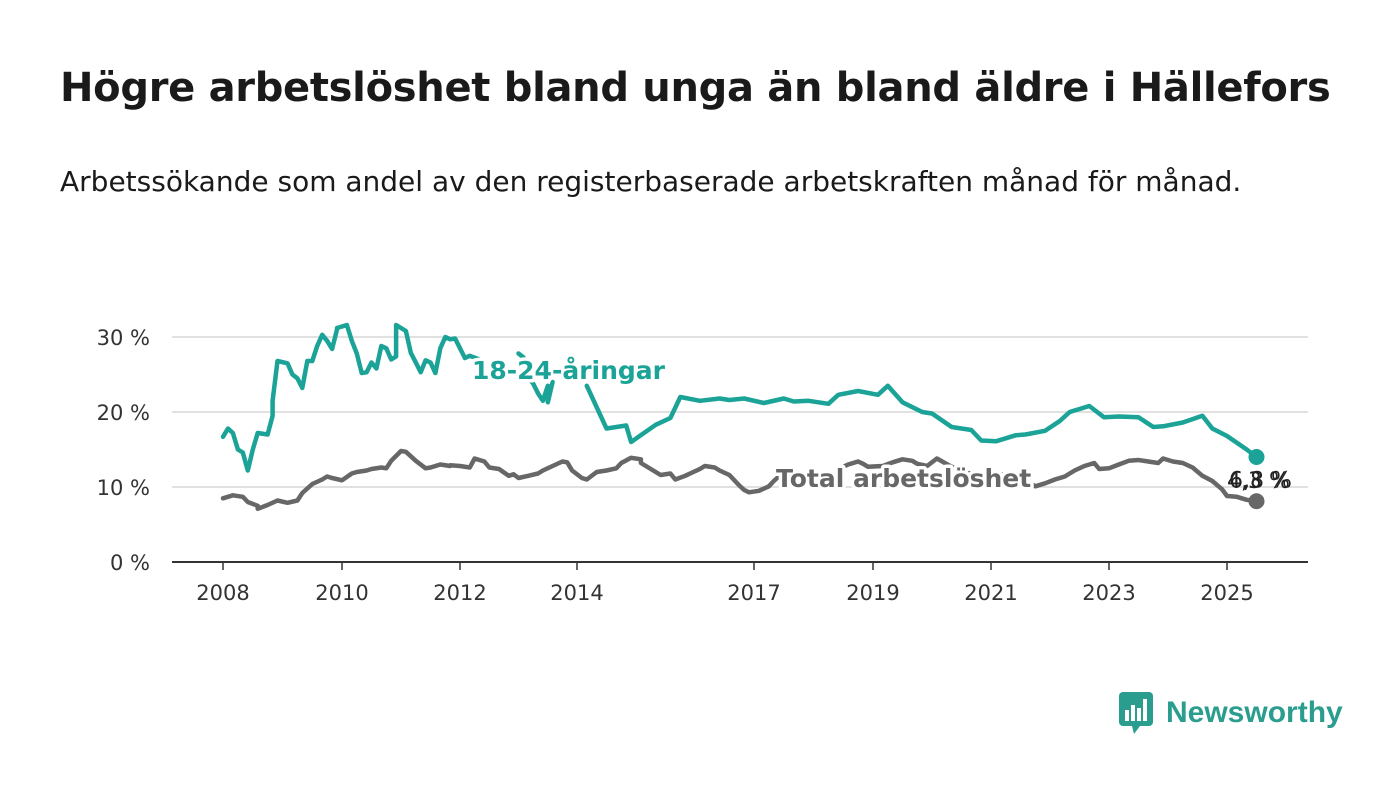 The height and width of the screenshot is (794, 1400). Describe the element at coordinates (1256, 501) in the screenshot. I see `total-end-marker` at that location.